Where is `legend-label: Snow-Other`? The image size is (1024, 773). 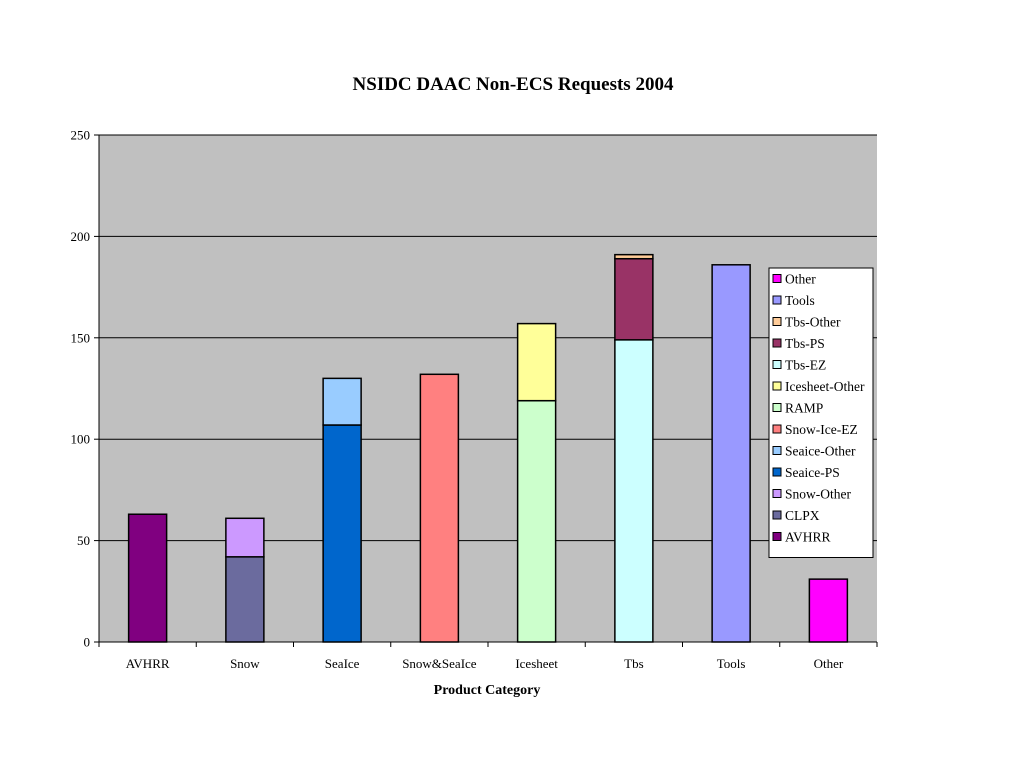
legend-label: Snow-Other is located at coordinates (818, 494).